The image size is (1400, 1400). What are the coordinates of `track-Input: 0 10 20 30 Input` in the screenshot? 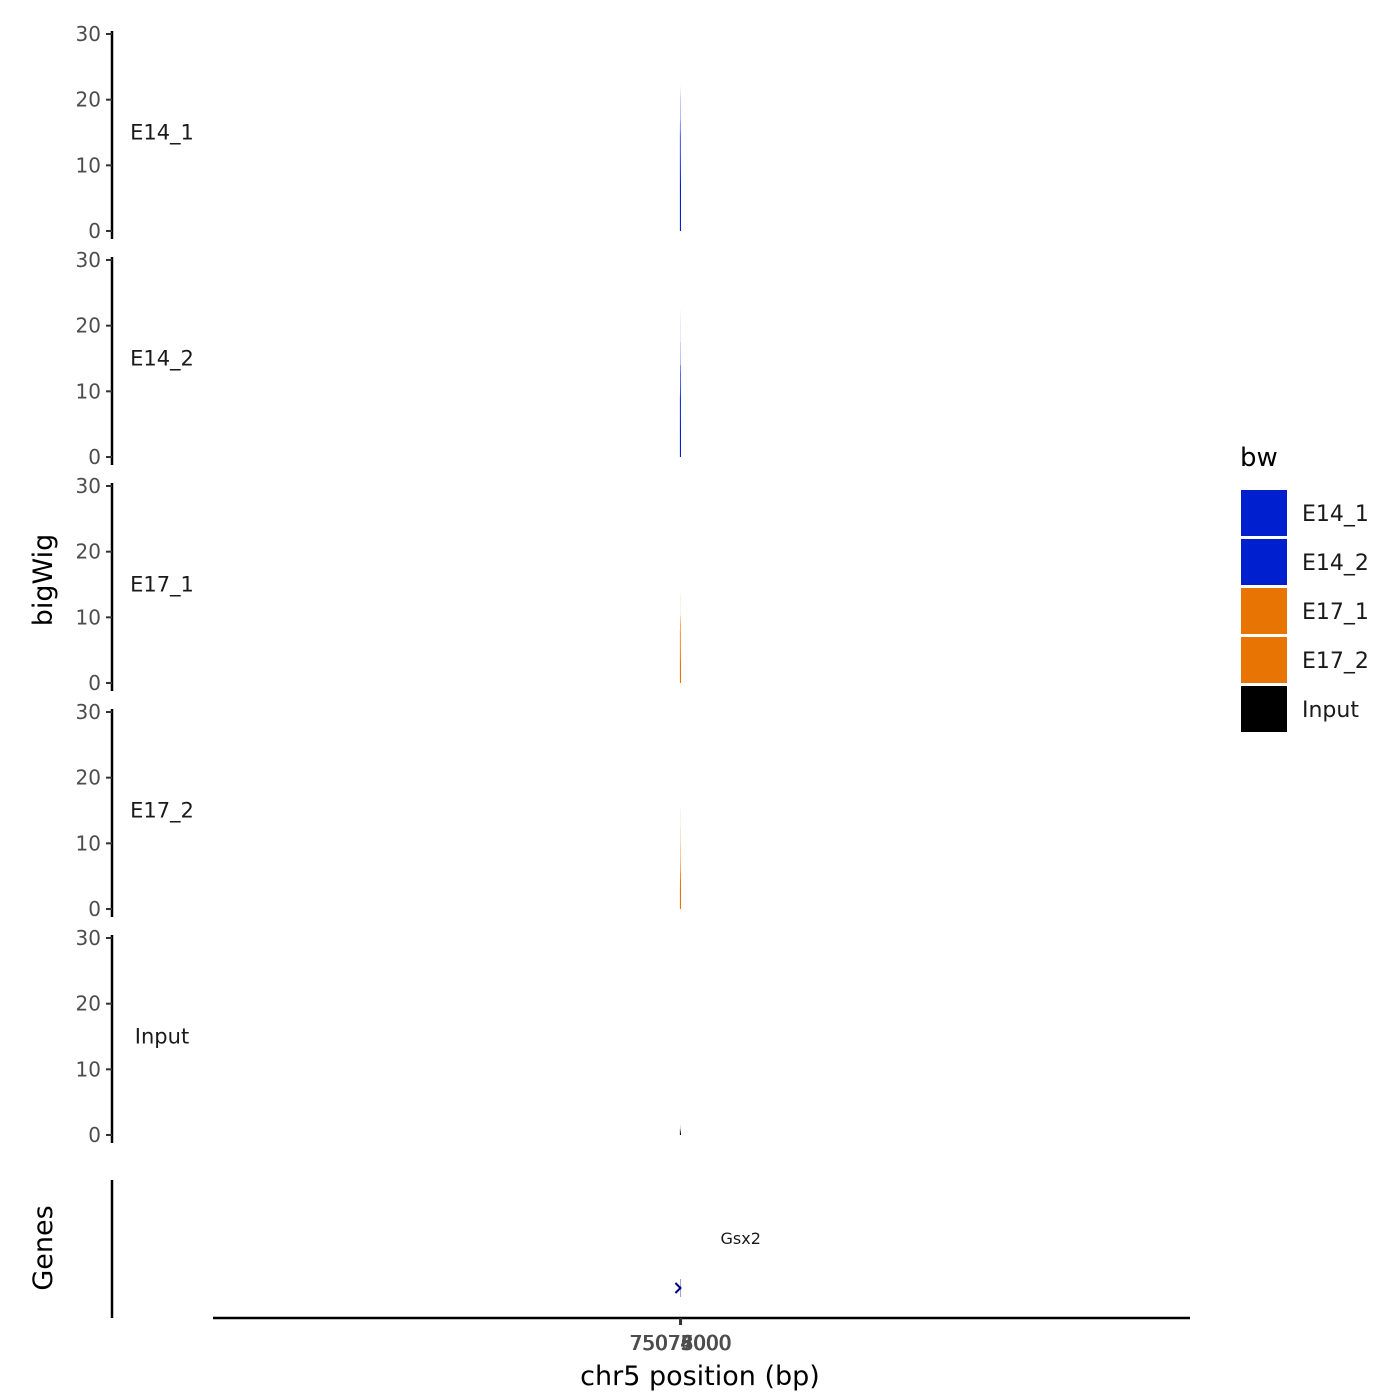 It's located at (378, 1036).